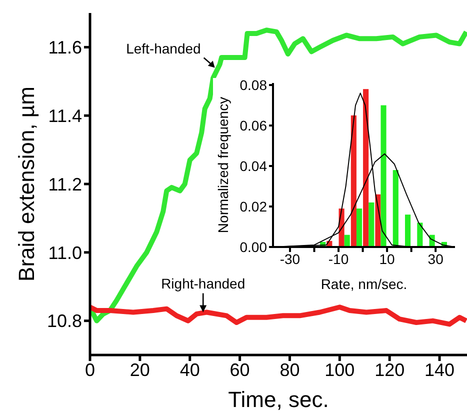  Describe the element at coordinates (203, 283) in the screenshot. I see `annotation: Right-handed` at that location.